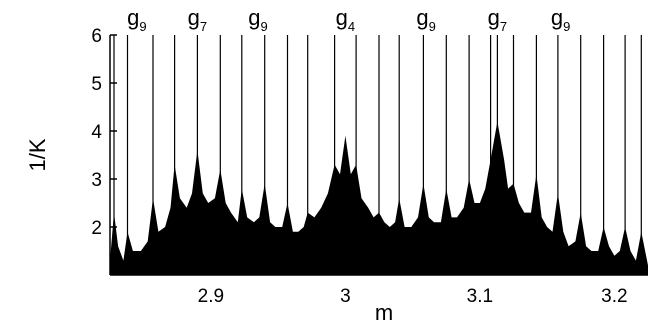 The image size is (655, 324). Describe the element at coordinates (384, 312) in the screenshot. I see `x-axis-label: m` at that location.